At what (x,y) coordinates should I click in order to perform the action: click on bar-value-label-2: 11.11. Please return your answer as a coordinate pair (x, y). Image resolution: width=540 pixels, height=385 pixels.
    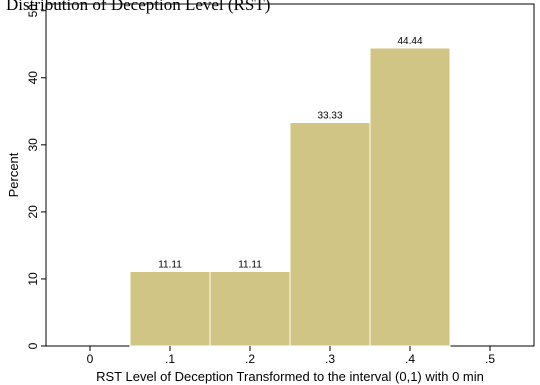
    Looking at the image, I should click on (250, 264).